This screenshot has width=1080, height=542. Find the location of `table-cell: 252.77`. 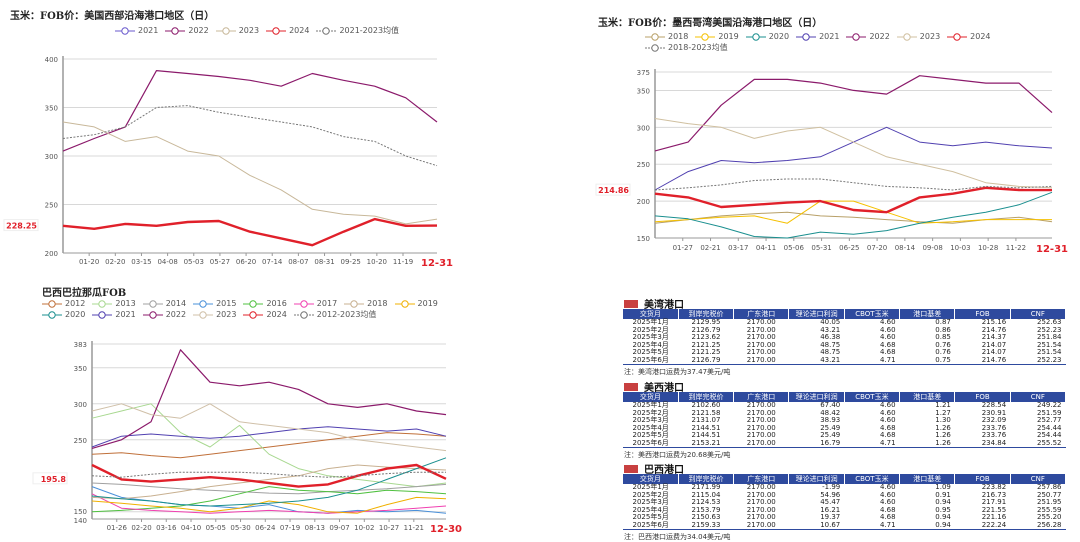

table-cell: 252.77 is located at coordinates (1049, 420).